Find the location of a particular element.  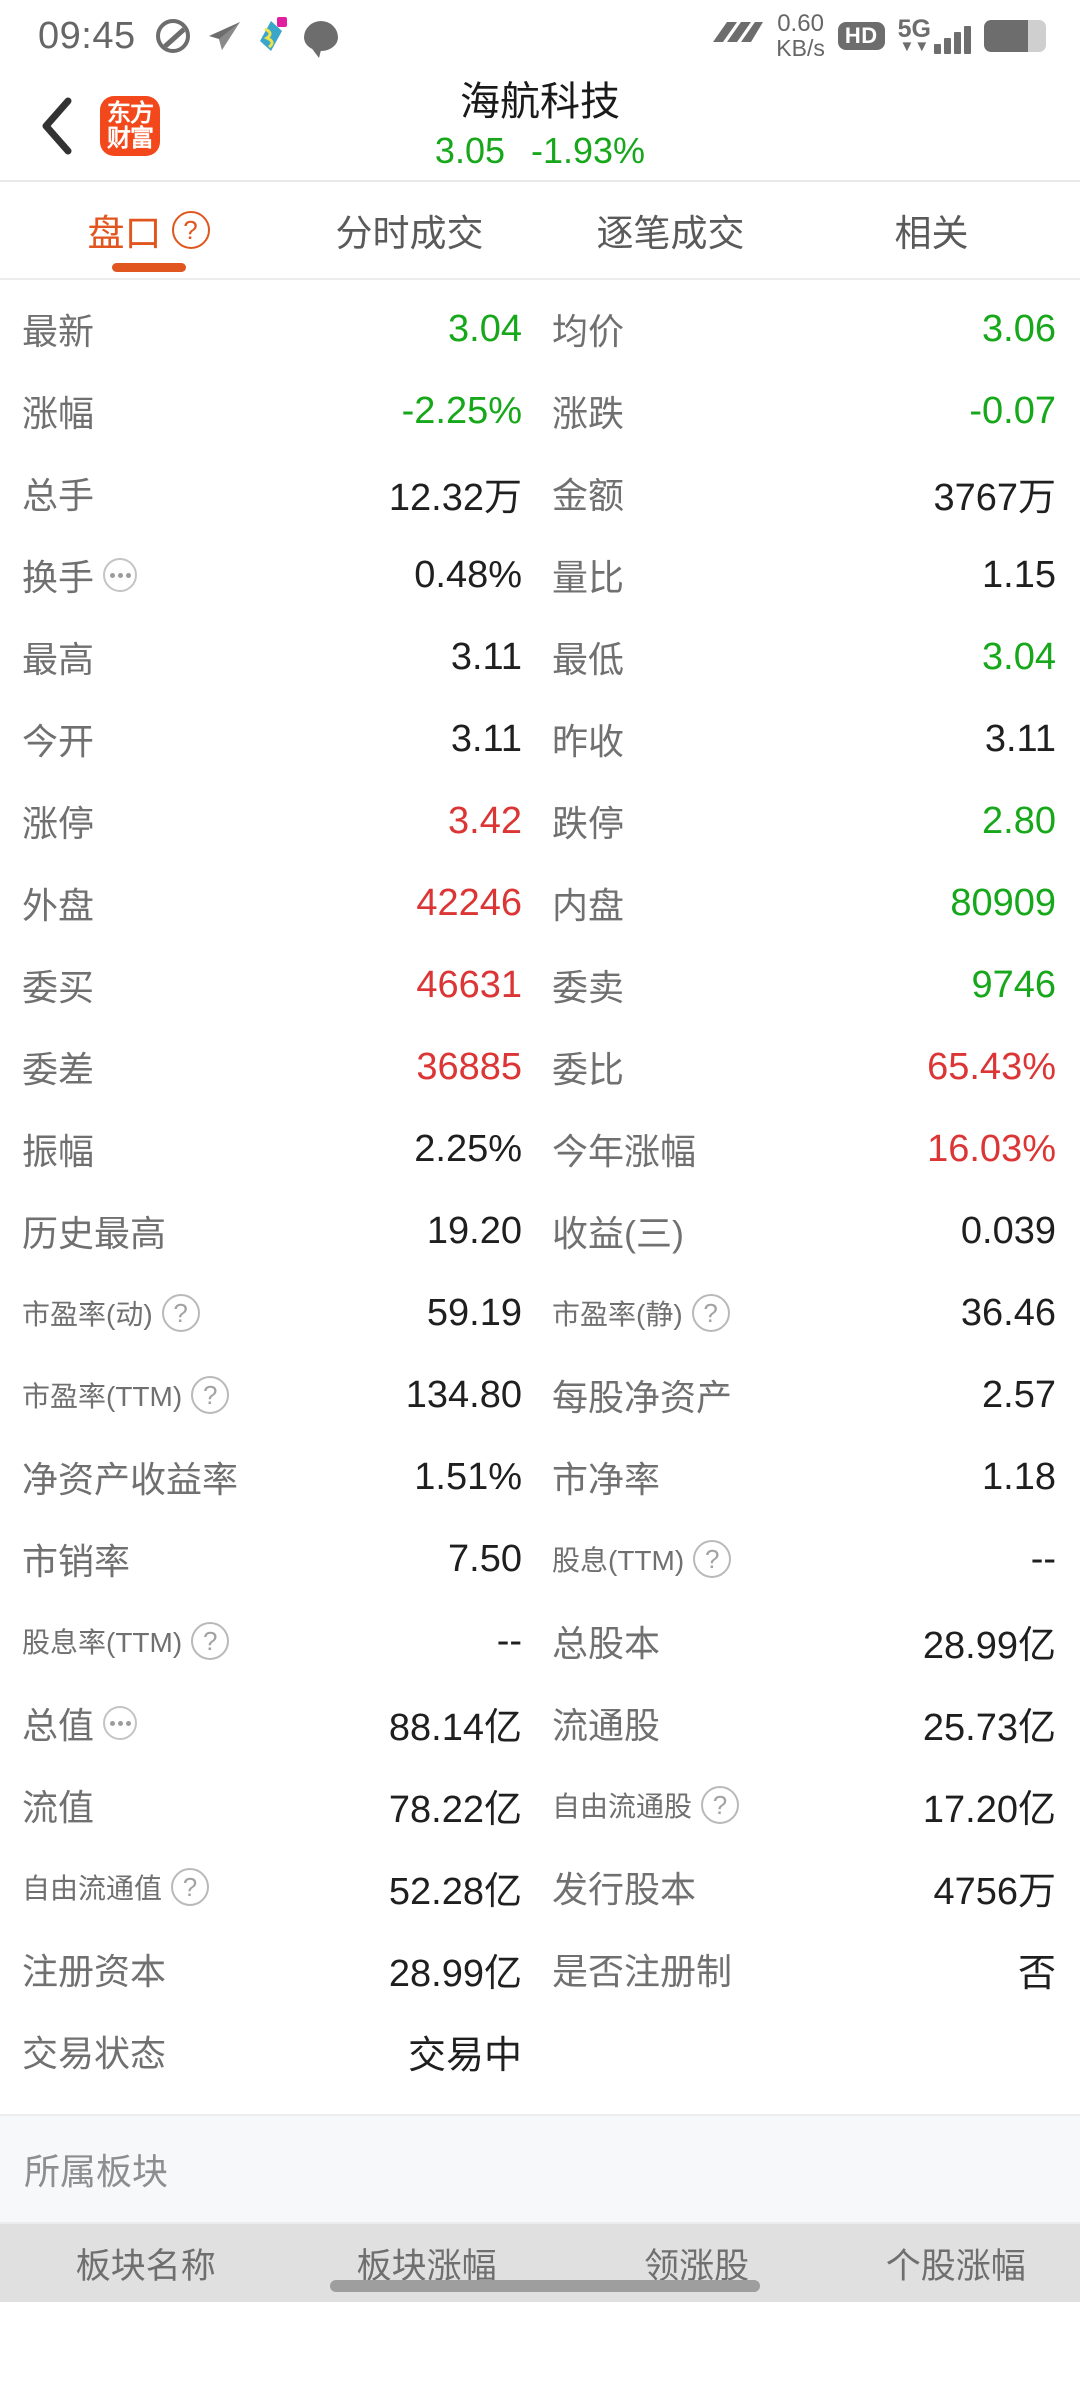

quote-cell: 跌停 2.80 is located at coordinates (810, 821).